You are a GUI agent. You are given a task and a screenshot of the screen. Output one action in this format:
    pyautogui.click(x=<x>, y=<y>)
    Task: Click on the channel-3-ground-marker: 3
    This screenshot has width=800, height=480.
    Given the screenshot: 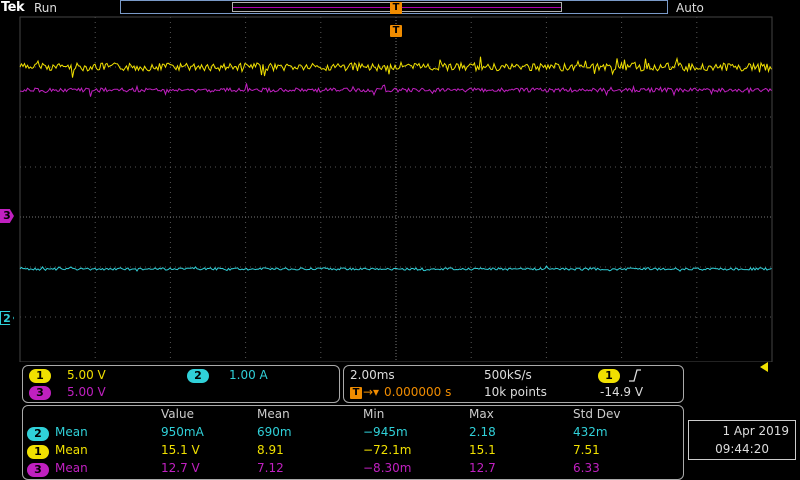 What is the action you would take?
    pyautogui.click(x=7, y=216)
    